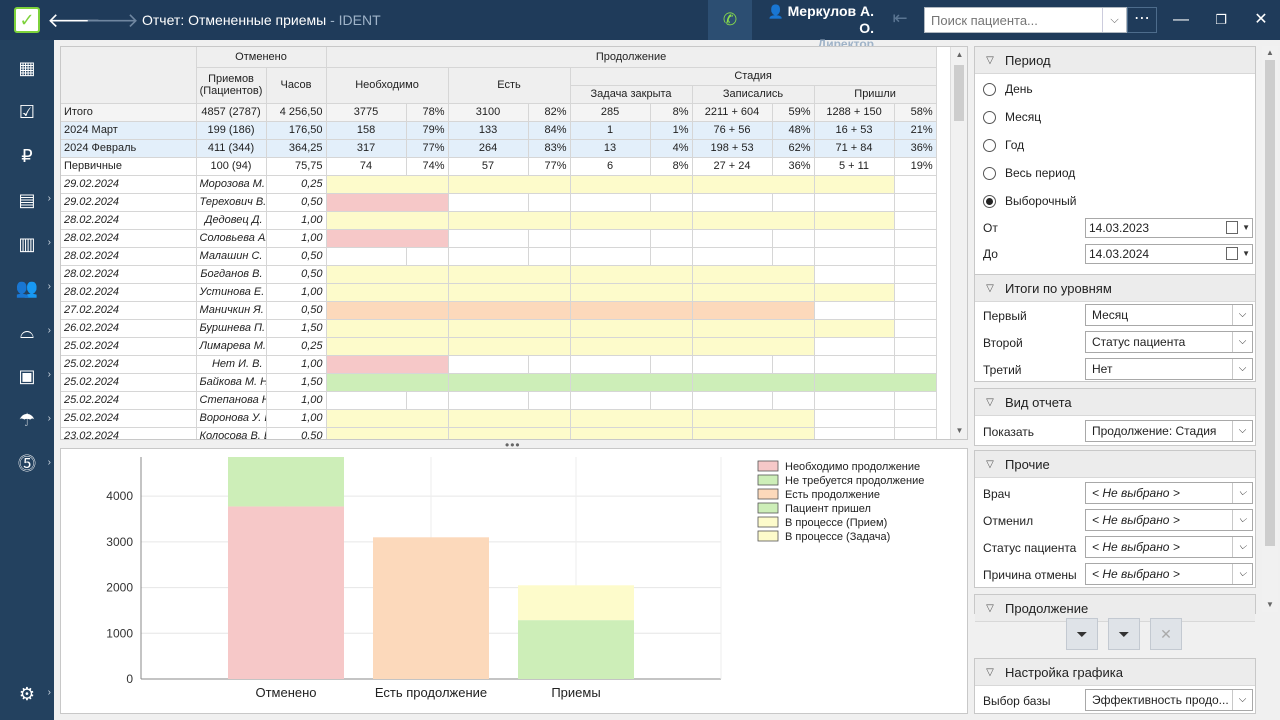 The image size is (1280, 720). What do you see at coordinates (1169, 547) in the screenshot?
I see `patient-status-select: < Не выбрано > ⌵` at bounding box center [1169, 547].